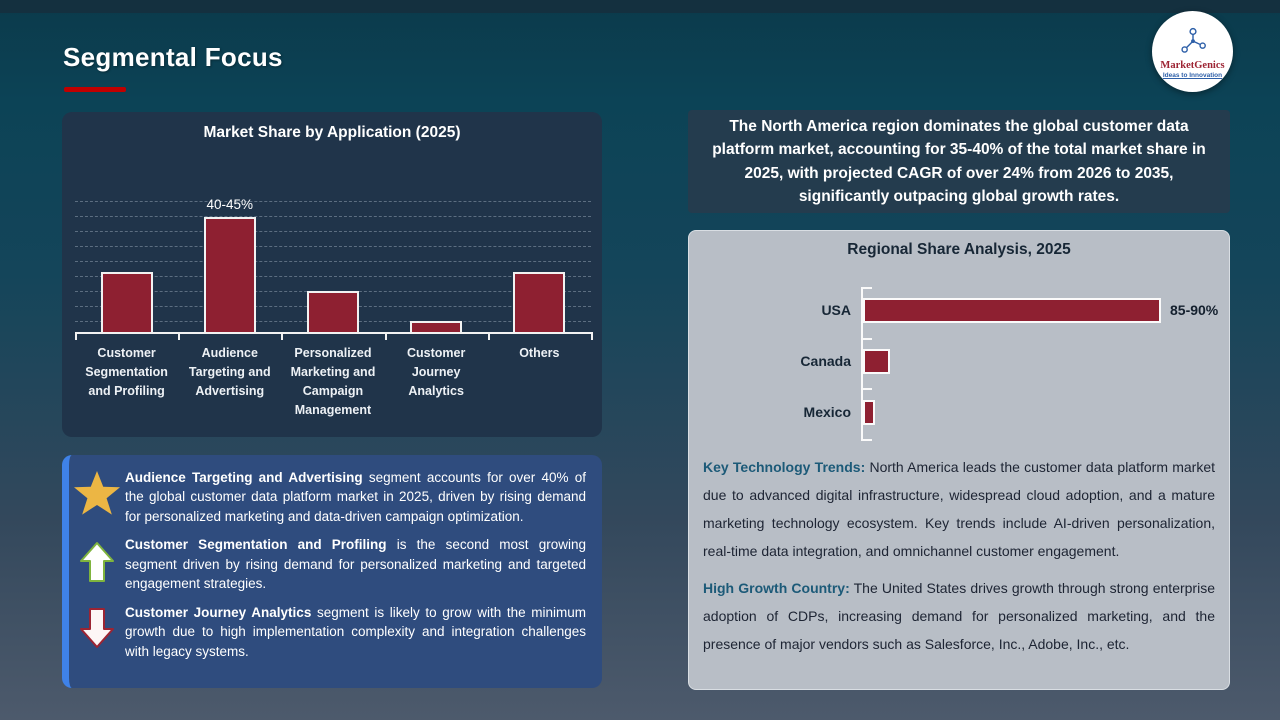 Image resolution: width=1280 pixels, height=720 pixels. I want to click on star-icon, so click(97, 492).